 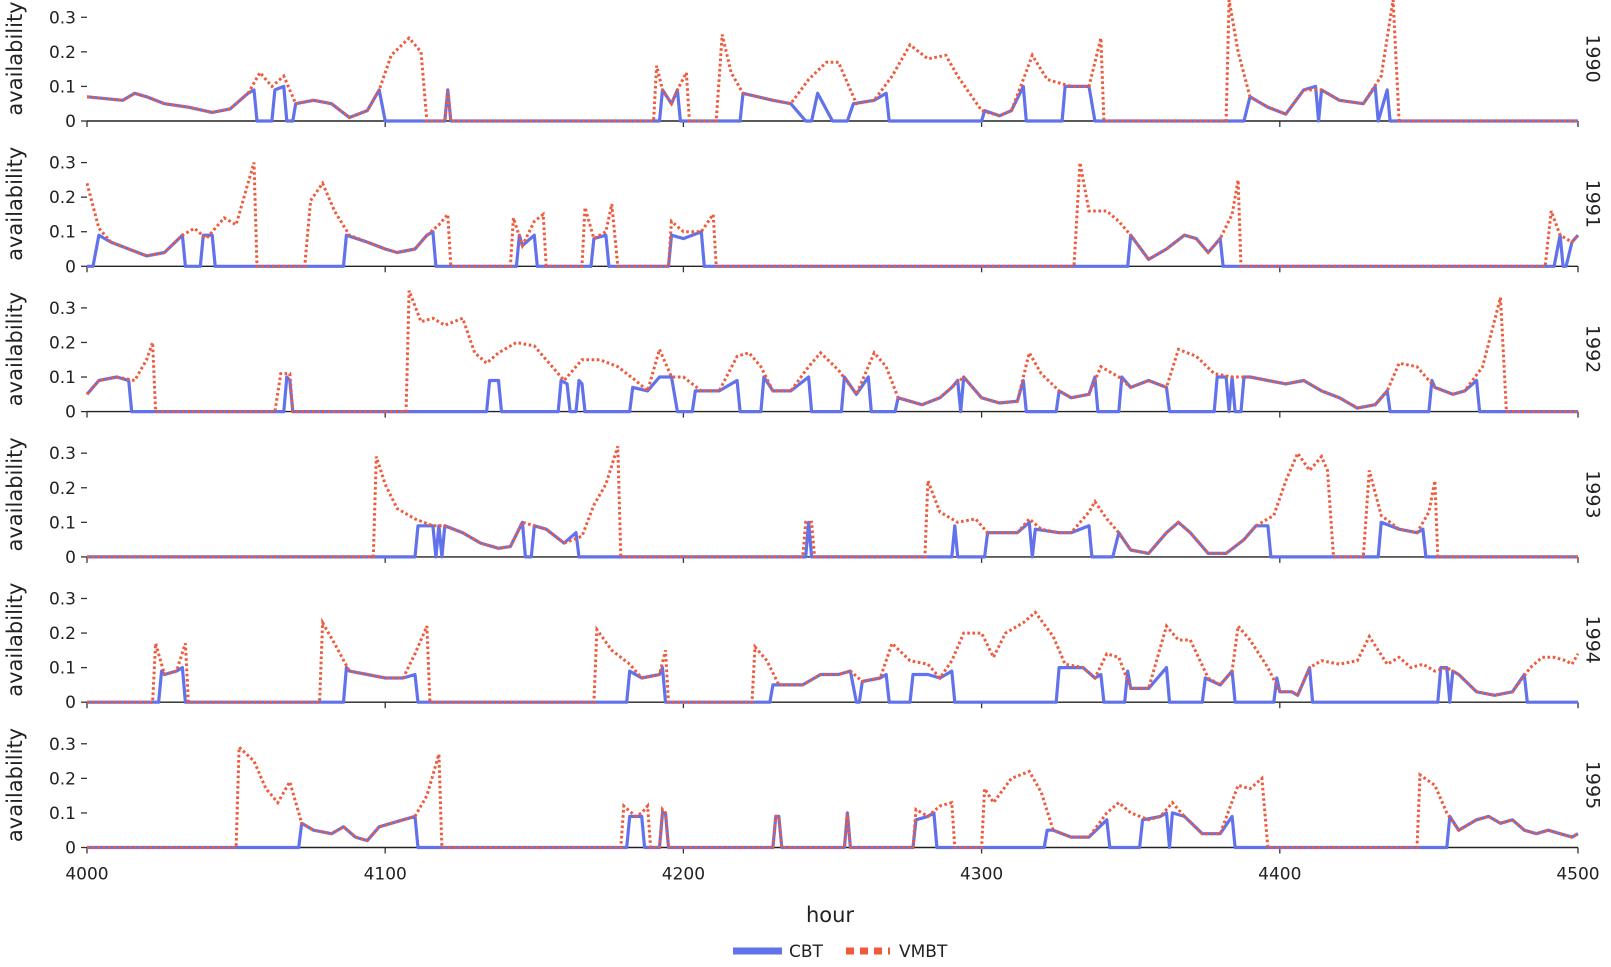 What do you see at coordinates (830, 915) in the screenshot?
I see `x-axis-title: hour` at bounding box center [830, 915].